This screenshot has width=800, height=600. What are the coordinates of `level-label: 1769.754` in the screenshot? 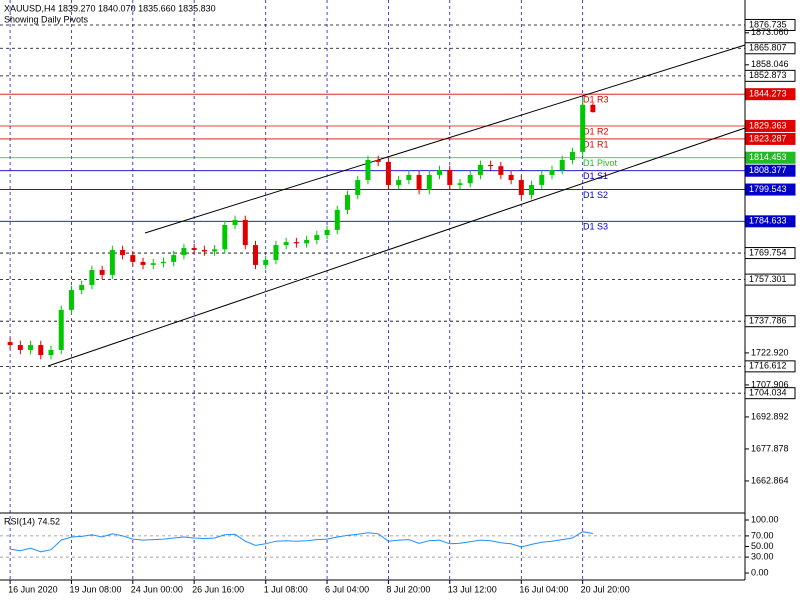 It's located at (768, 252).